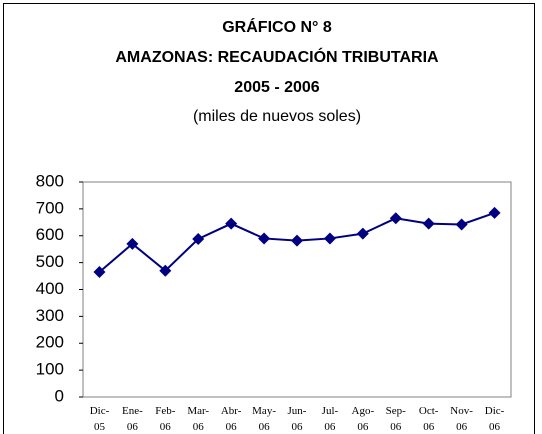 This screenshot has width=542, height=434. I want to click on y-tick-label: 800, so click(50, 180).